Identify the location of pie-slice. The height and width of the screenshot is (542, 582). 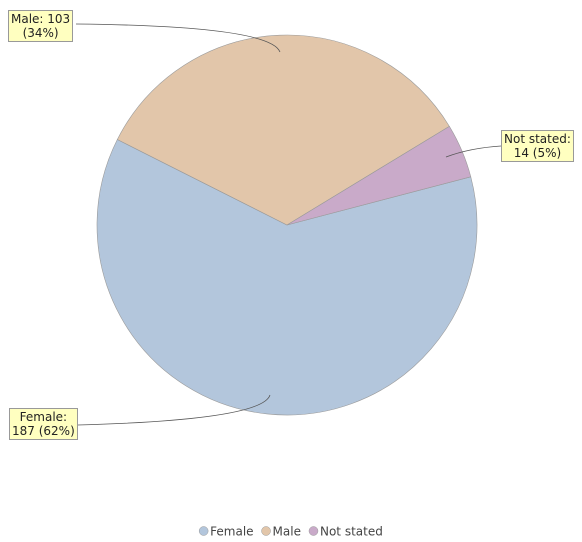
(379, 175).